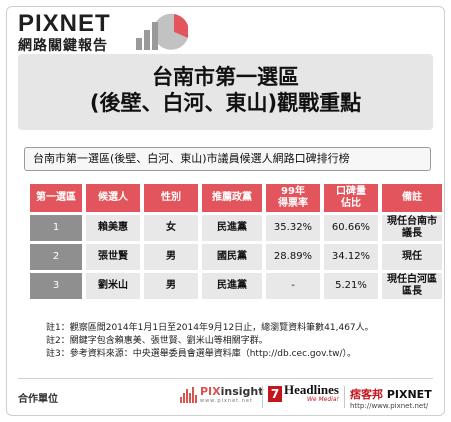  Describe the element at coordinates (225, 103) in the screenshot. I see `page-subtitle: (後壁、白河、東山)觀戰重點` at that location.